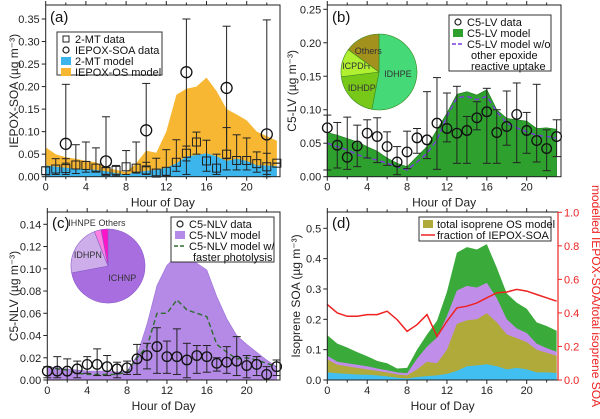 The image size is (600, 419). Describe the element at coordinates (341, 17) in the screenshot. I see `panel-label: (b)` at that location.